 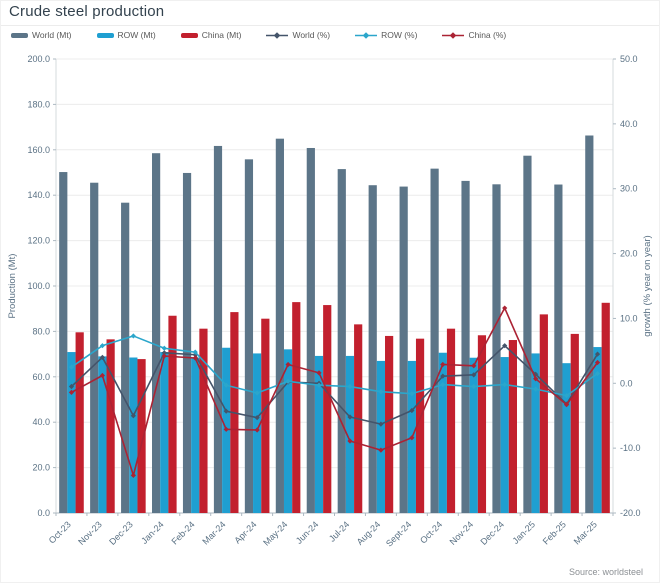 What do you see at coordinates (41, 331) in the screenshot?
I see `left-axis-tick-label: 80.0` at bounding box center [41, 331].